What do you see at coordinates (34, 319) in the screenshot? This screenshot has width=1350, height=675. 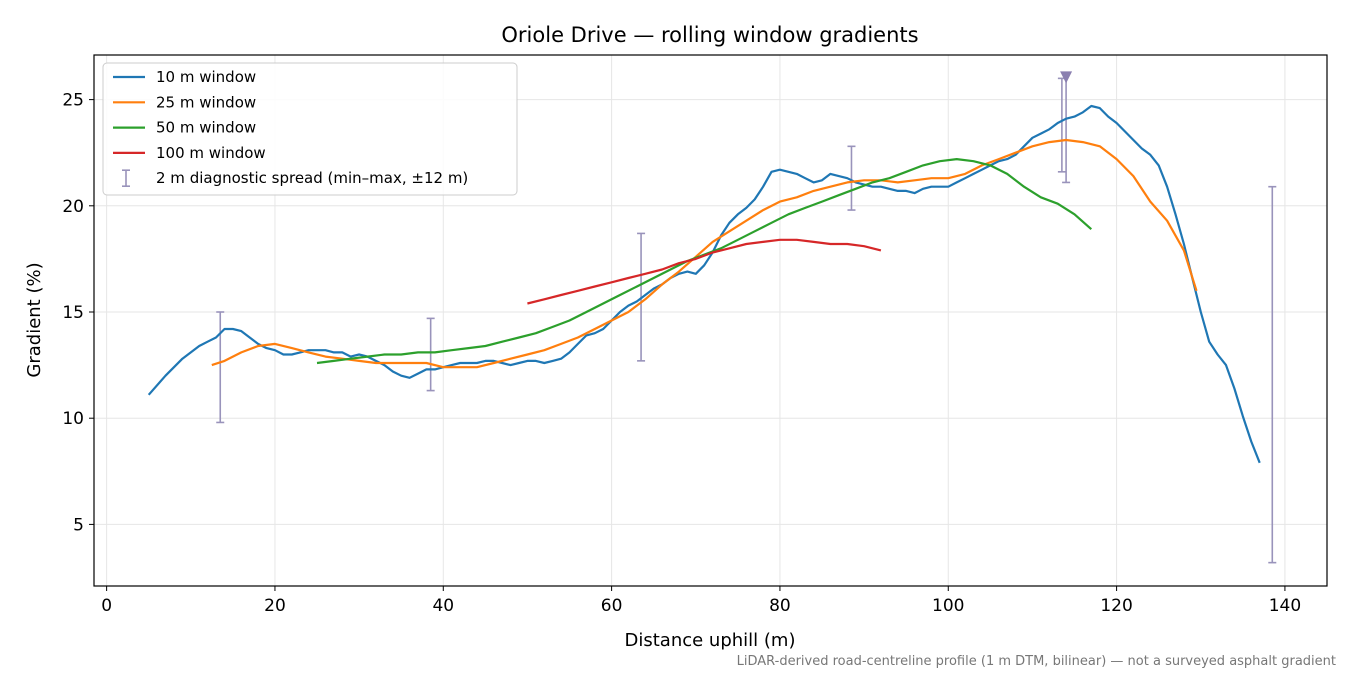 I see `y-axis-title: Gradient (%)` at bounding box center [34, 319].